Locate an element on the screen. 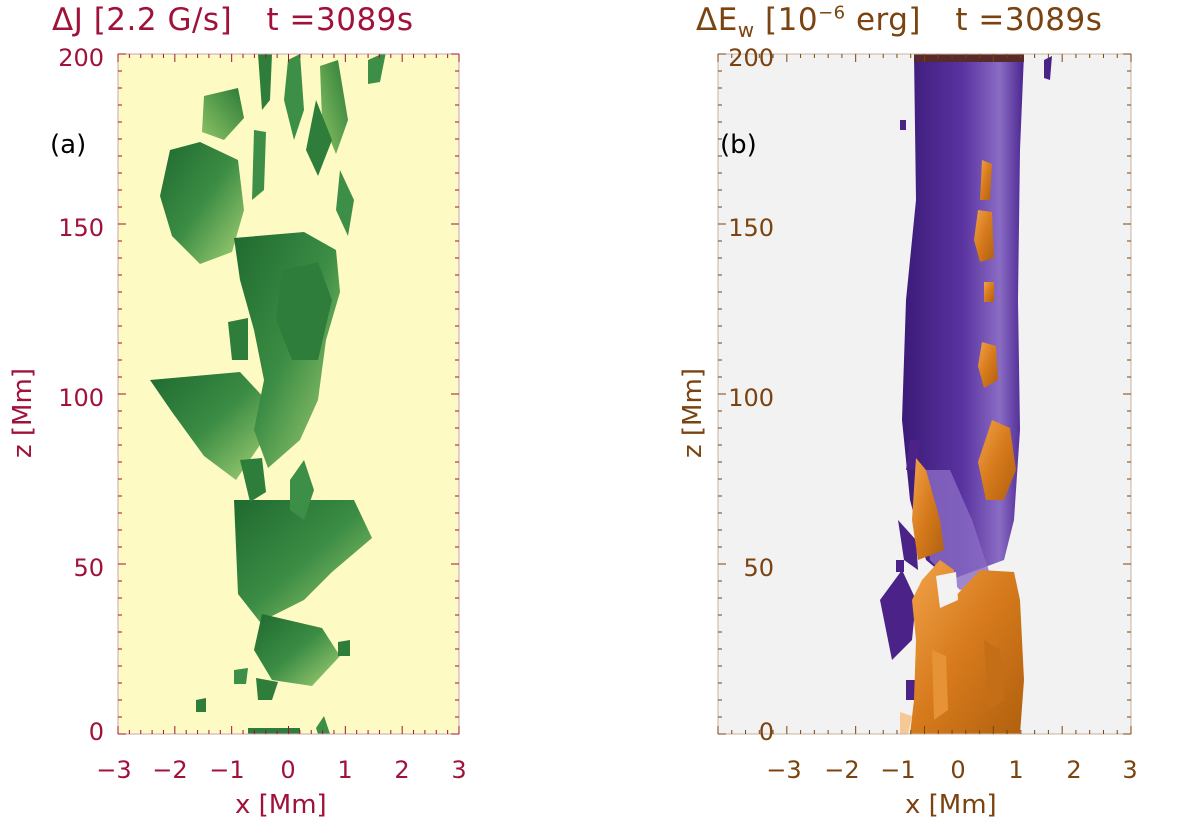 The height and width of the screenshot is (826, 1200). panel-a-ylabel: z [Mm] is located at coordinates (23, 413).